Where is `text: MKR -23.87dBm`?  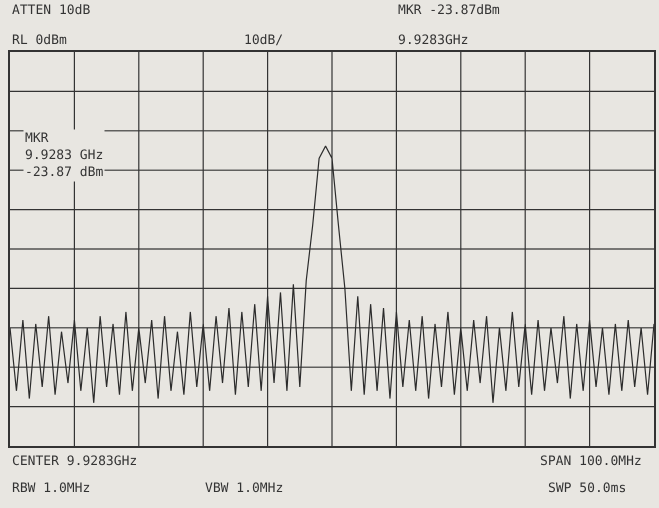
text: MKR -23.87dBm is located at coordinates (449, 10).